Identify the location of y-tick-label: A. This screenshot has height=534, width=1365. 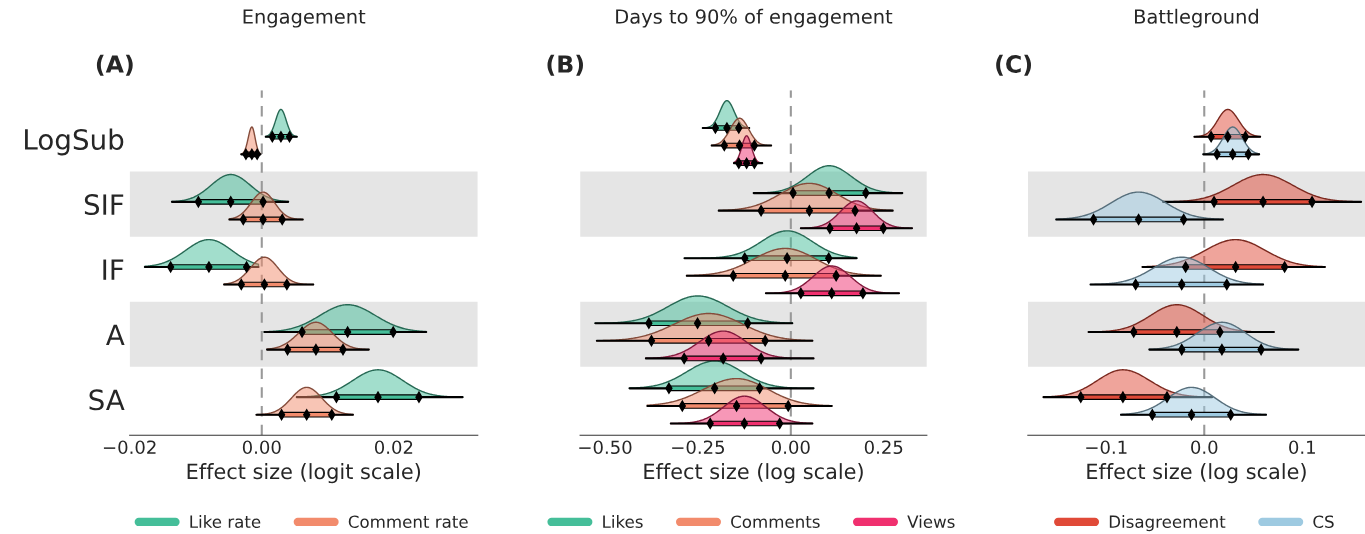
(115, 334).